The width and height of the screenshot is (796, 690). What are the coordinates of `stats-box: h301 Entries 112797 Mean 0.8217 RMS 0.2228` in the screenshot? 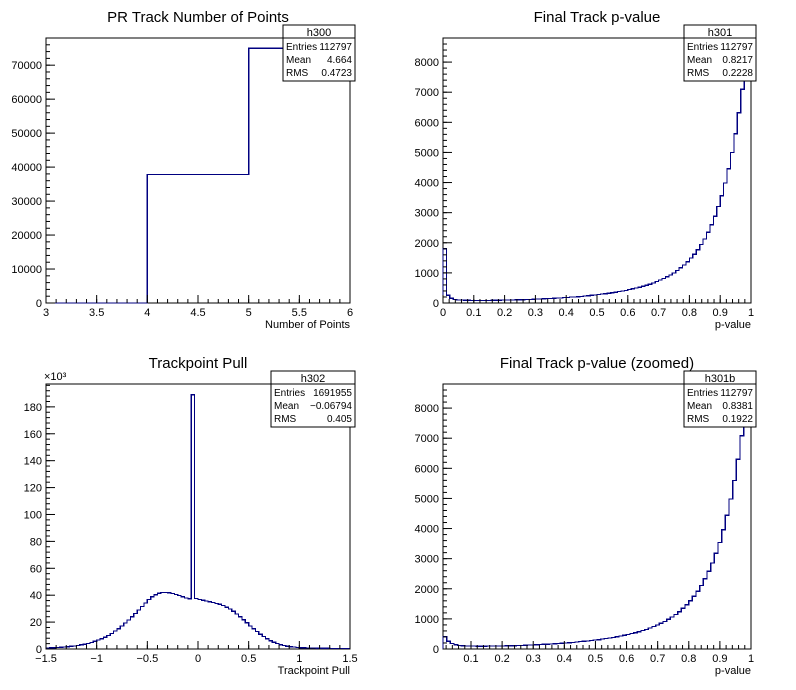 It's located at (720, 53).